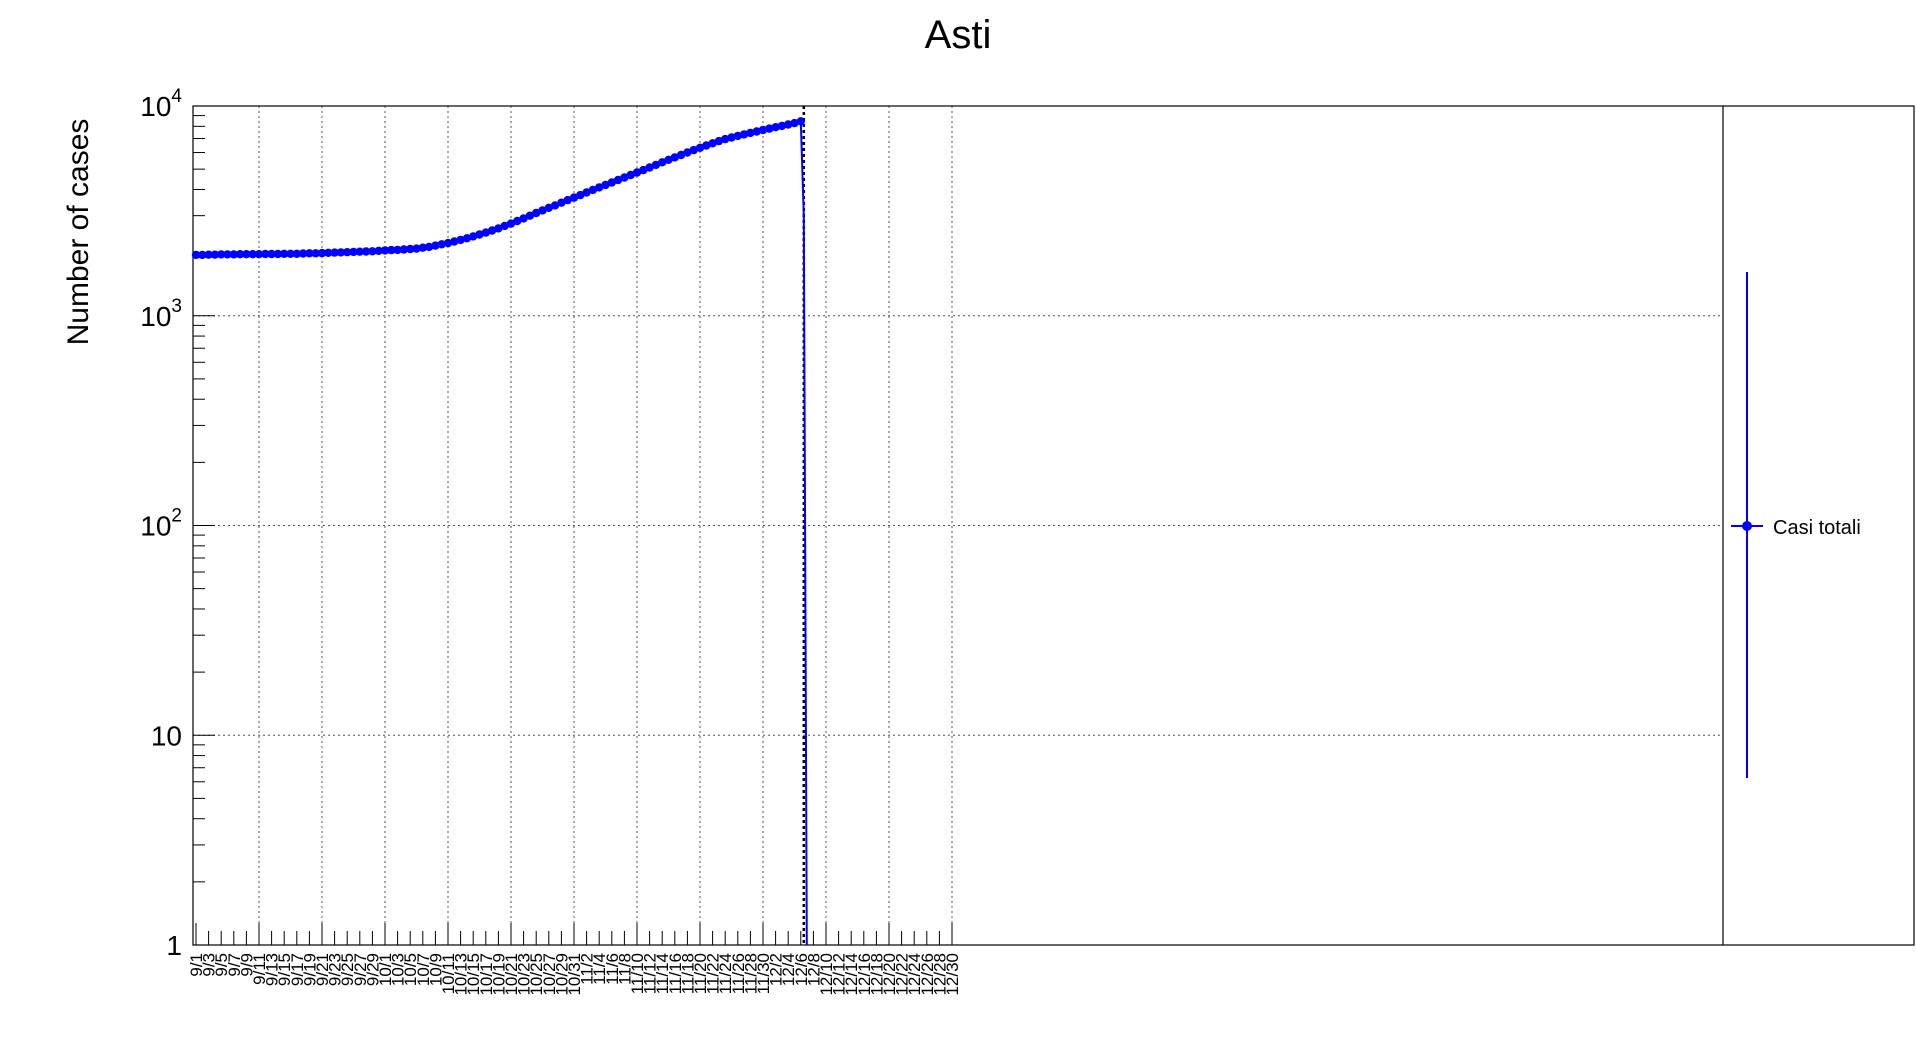 The width and height of the screenshot is (1916, 1052). Describe the element at coordinates (958, 35) in the screenshot. I see `chart-title: Asti` at that location.